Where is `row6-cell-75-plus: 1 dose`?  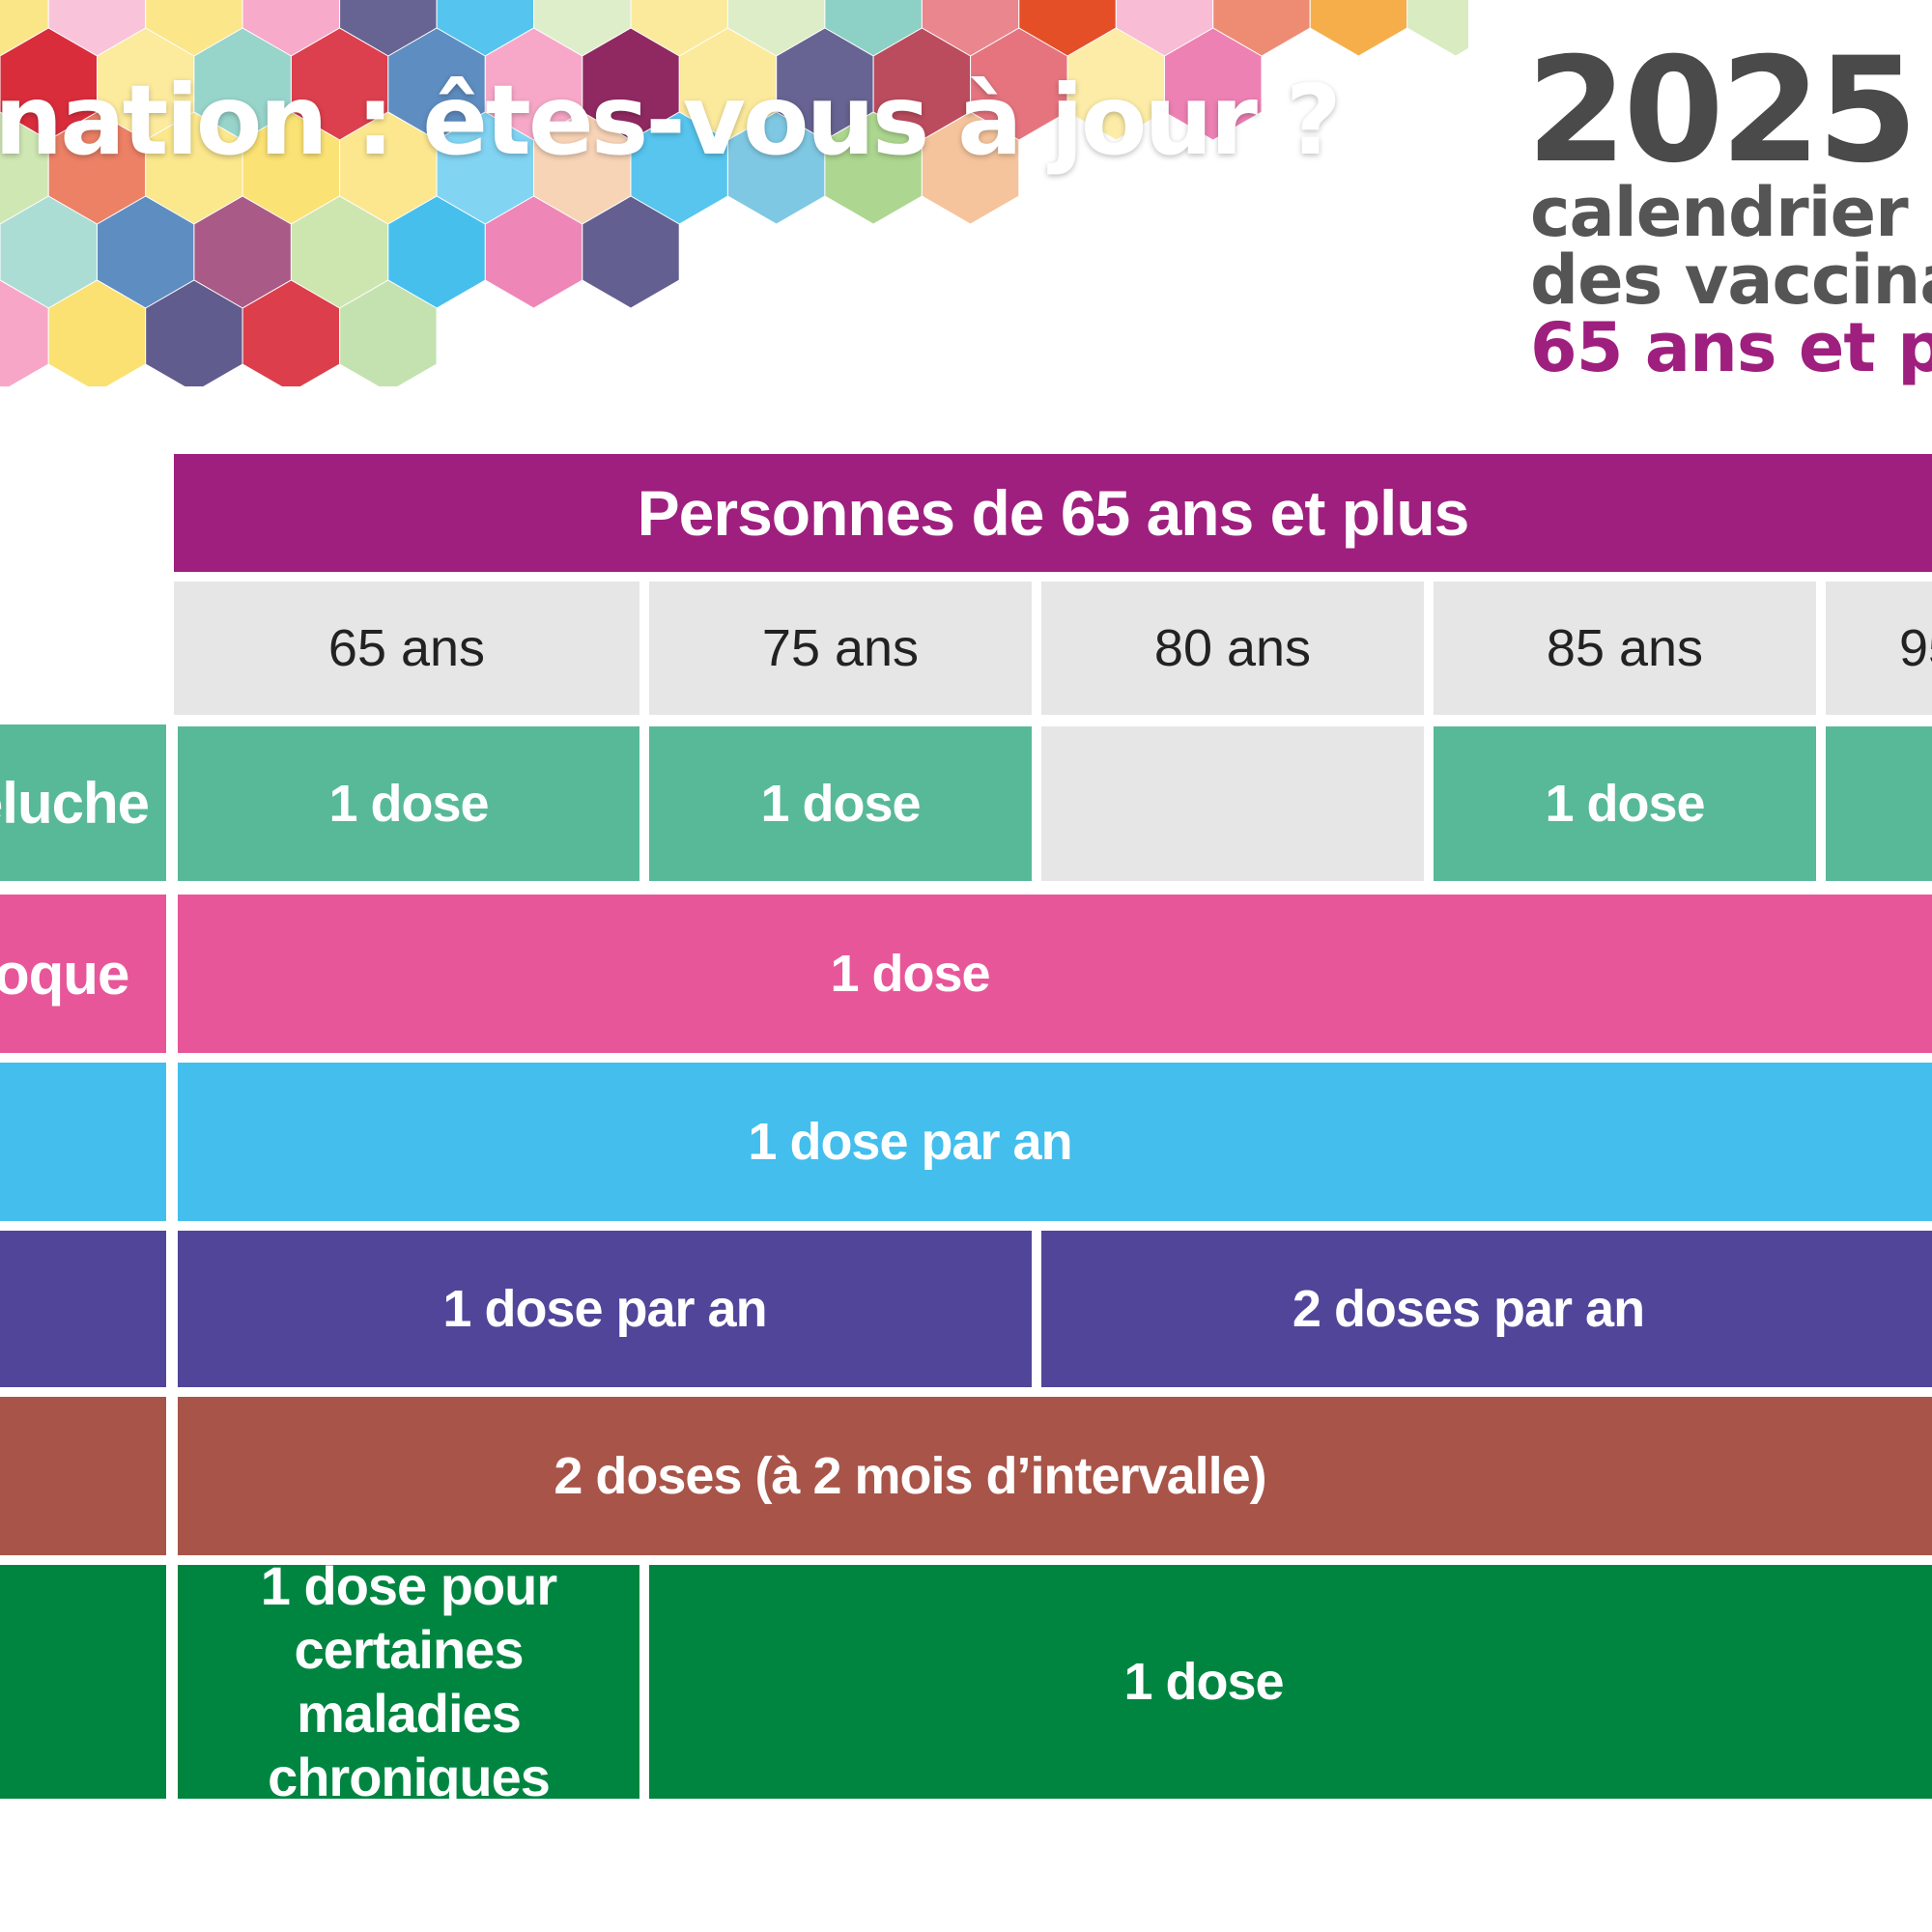
row6-cell-75-plus: 1 dose is located at coordinates (1290, 1682).